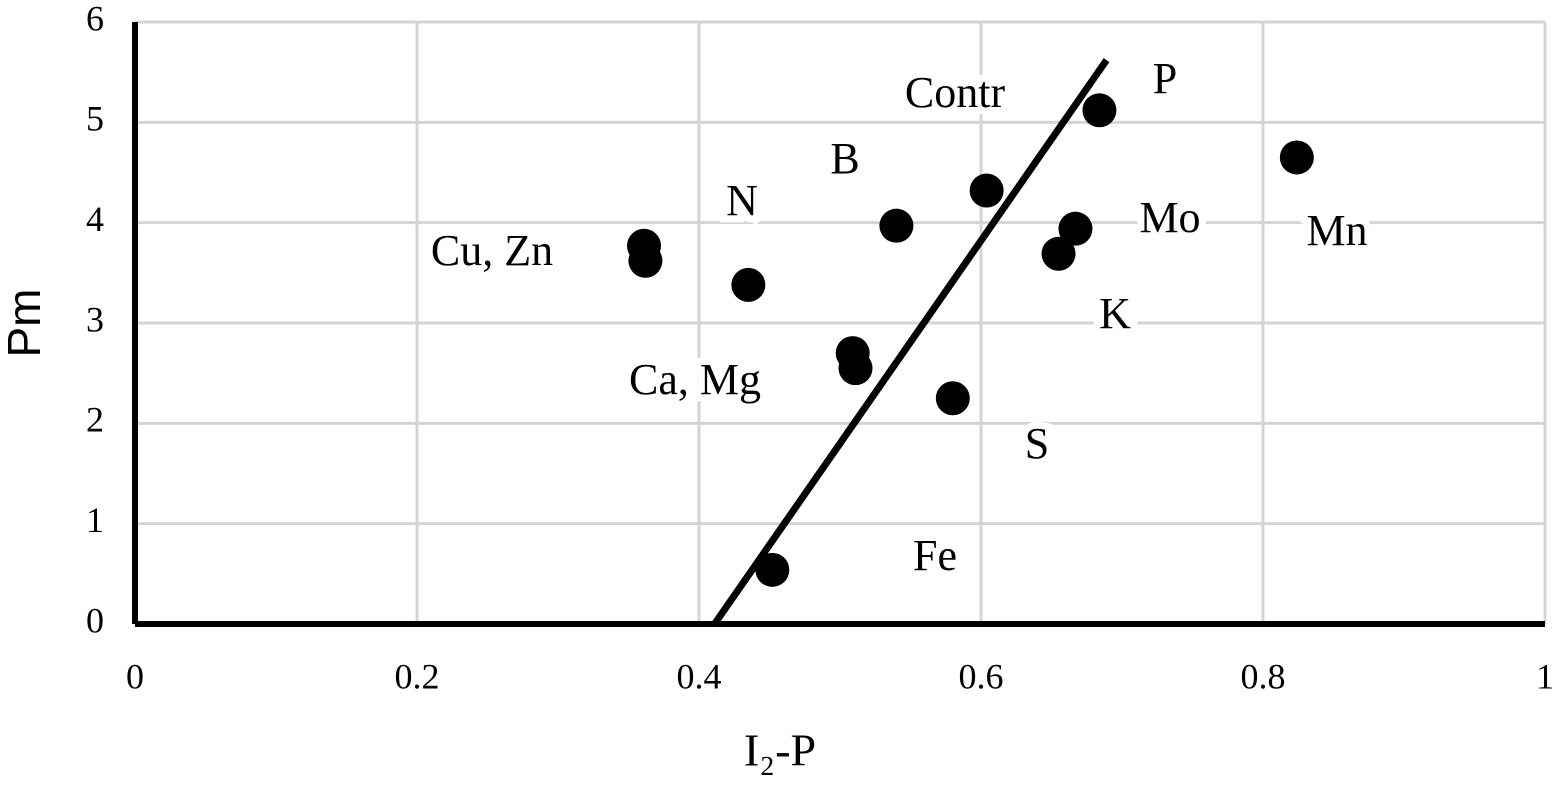 This screenshot has width=1559, height=792. What do you see at coordinates (1037, 443) in the screenshot?
I see `annotation: S` at bounding box center [1037, 443].